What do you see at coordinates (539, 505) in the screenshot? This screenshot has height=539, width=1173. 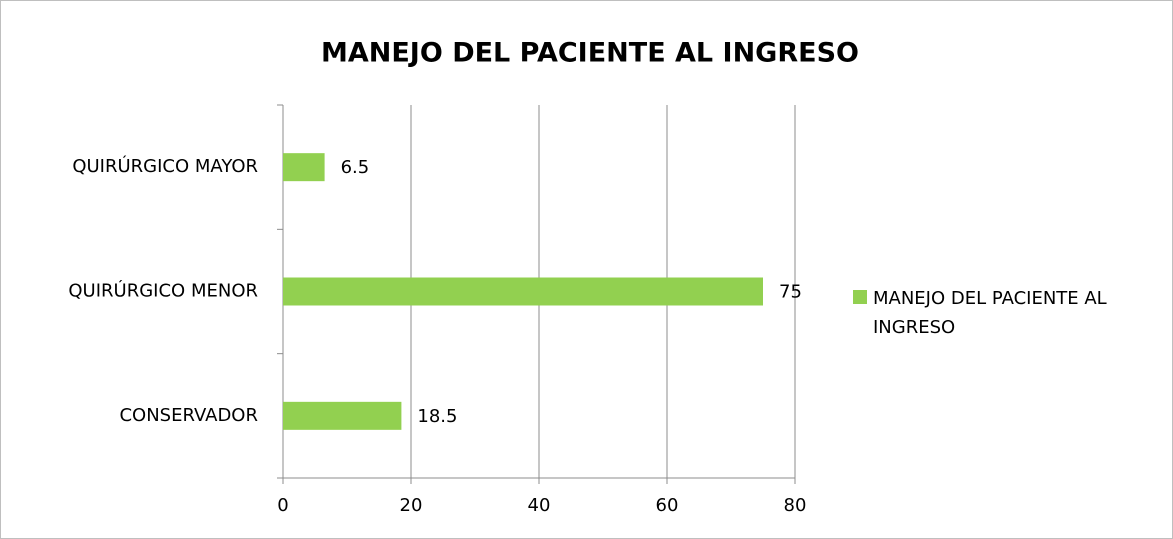 I see `x-tick-label: 40` at bounding box center [539, 505].